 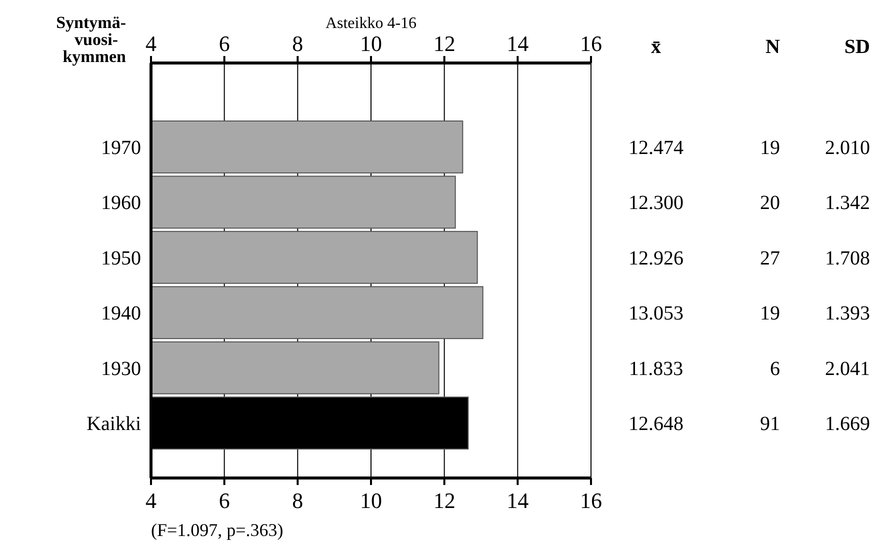 What do you see at coordinates (151, 500) in the screenshot?
I see `x-tick-label: 4` at bounding box center [151, 500].